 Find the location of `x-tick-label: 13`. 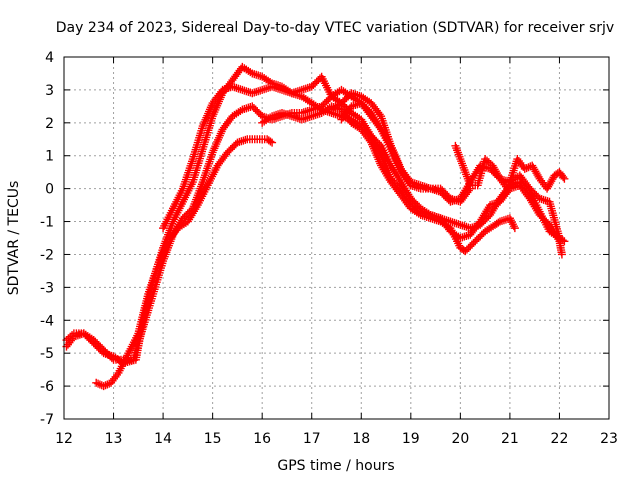

x-tick-label: 13 is located at coordinates (114, 439).